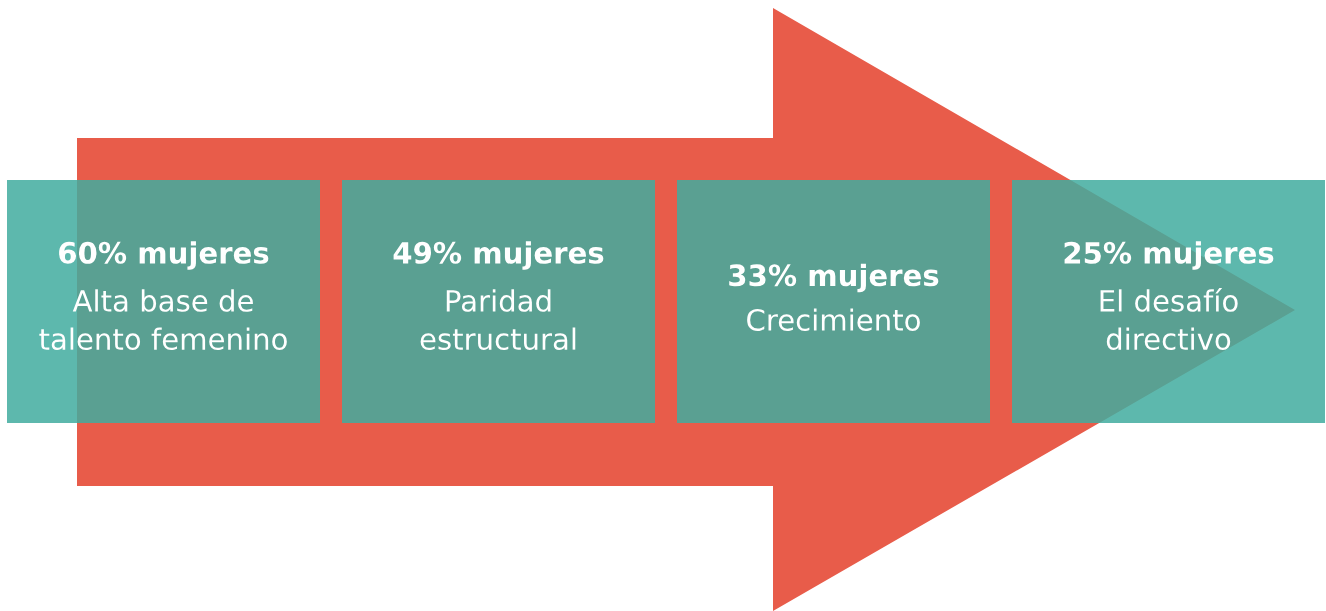 This screenshot has height=611, width=1326. Describe the element at coordinates (1169, 255) in the screenshot. I see `data-label: 25% mujeres` at that location.